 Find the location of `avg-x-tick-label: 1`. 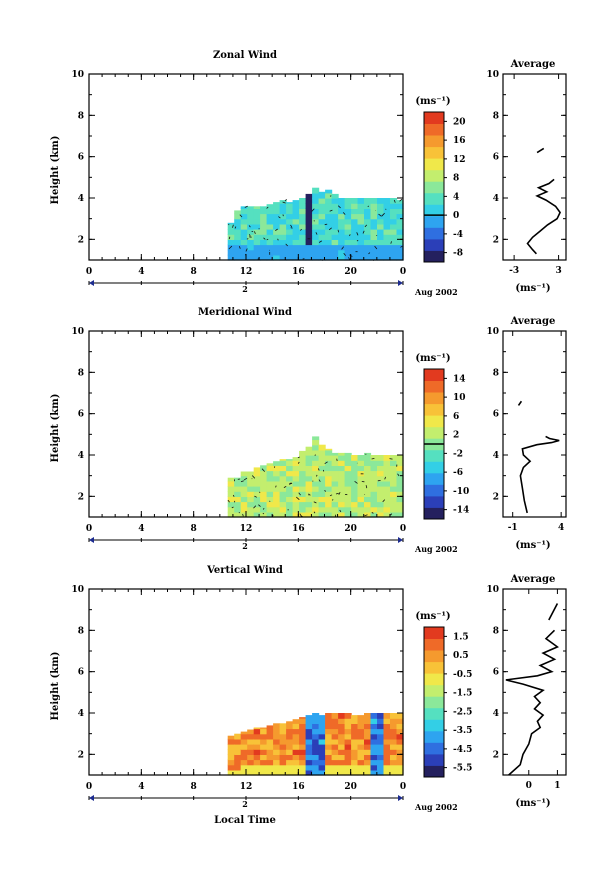

avg-x-tick-label: 1 is located at coordinates (557, 786).